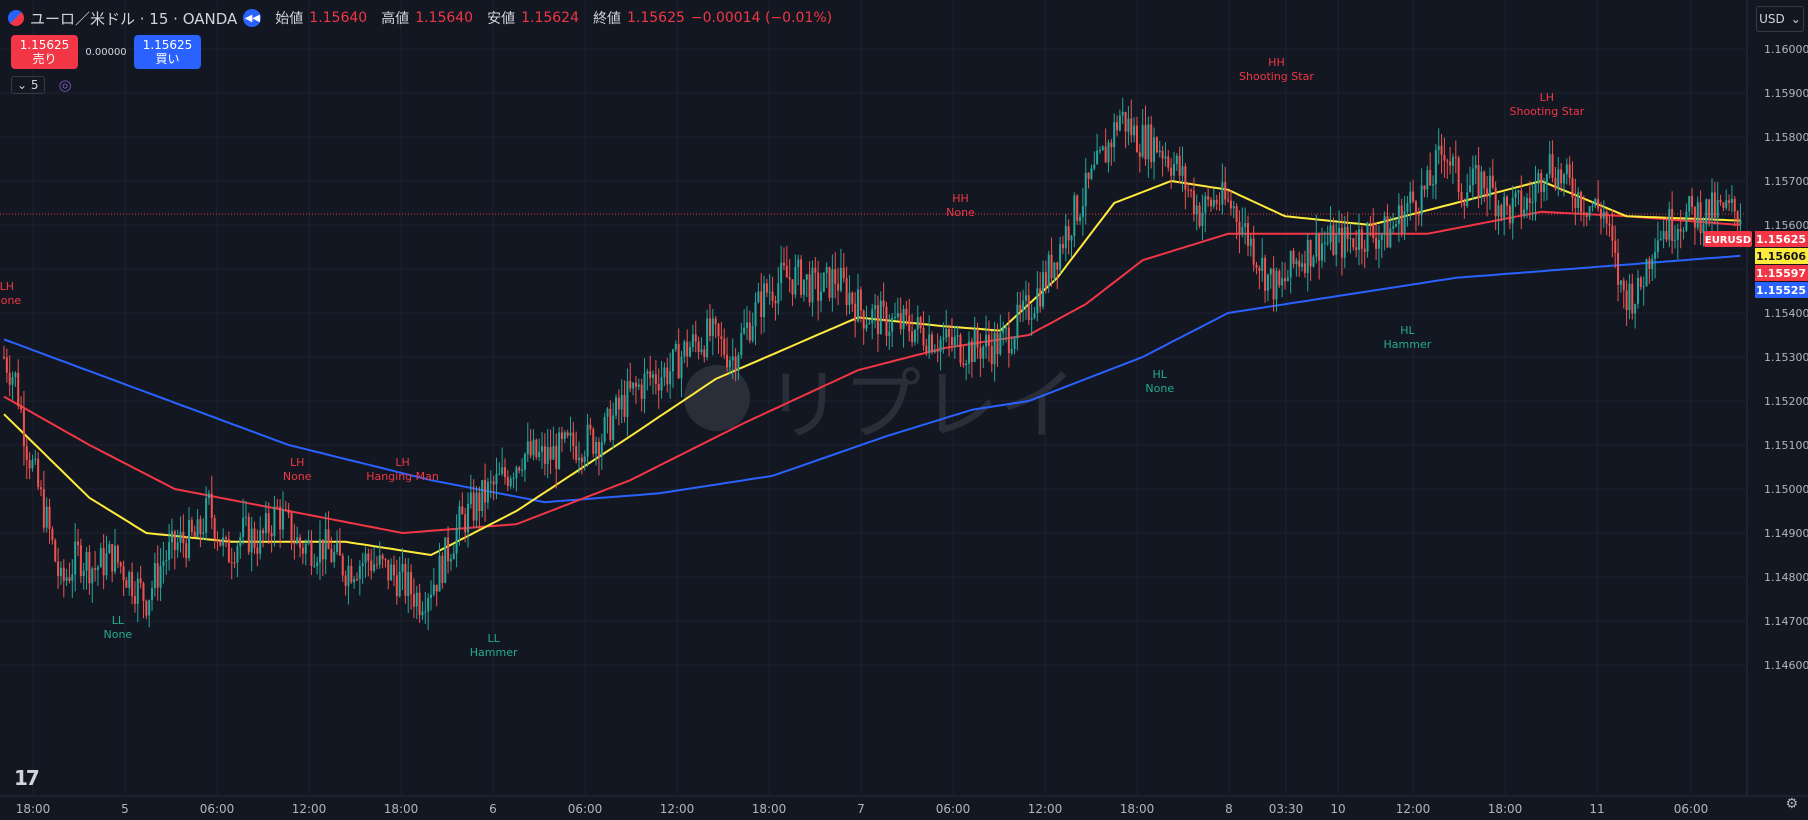 The width and height of the screenshot is (1808, 820). Describe the element at coordinates (252, 18) in the screenshot. I see `replay-icon: ◀◀` at that location.